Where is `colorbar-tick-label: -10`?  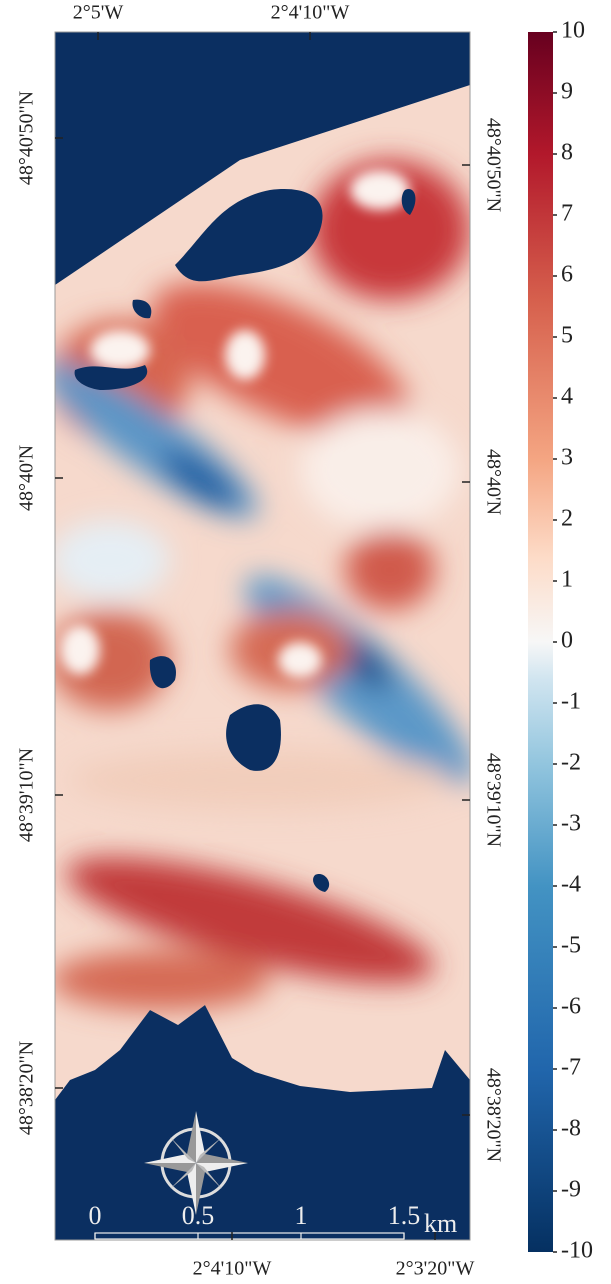 colorbar-tick-label: -10 is located at coordinates (577, 1251).